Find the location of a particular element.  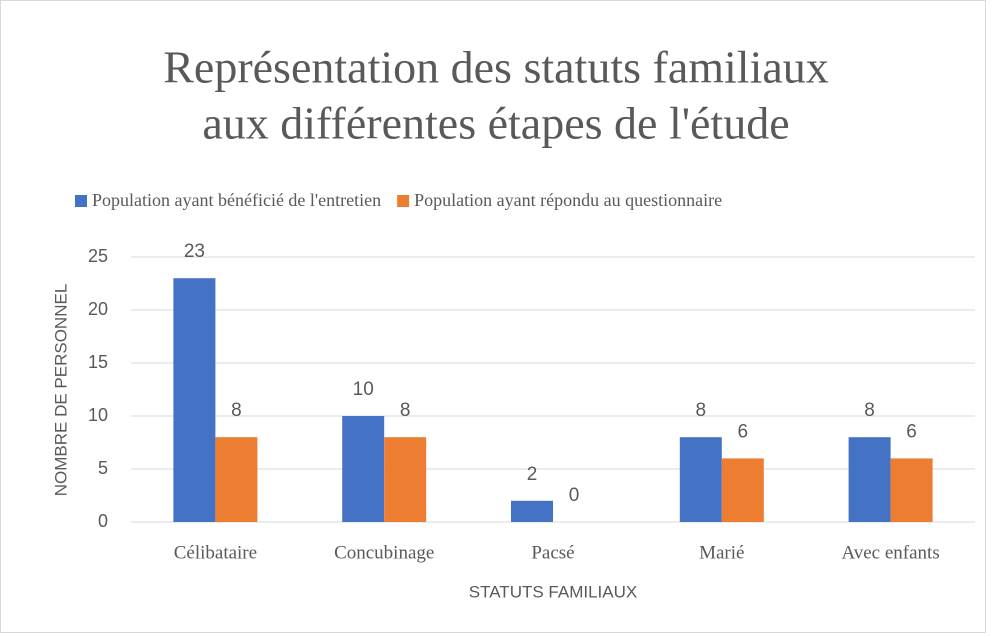

x-tick-label: Célibataire is located at coordinates (215, 552).